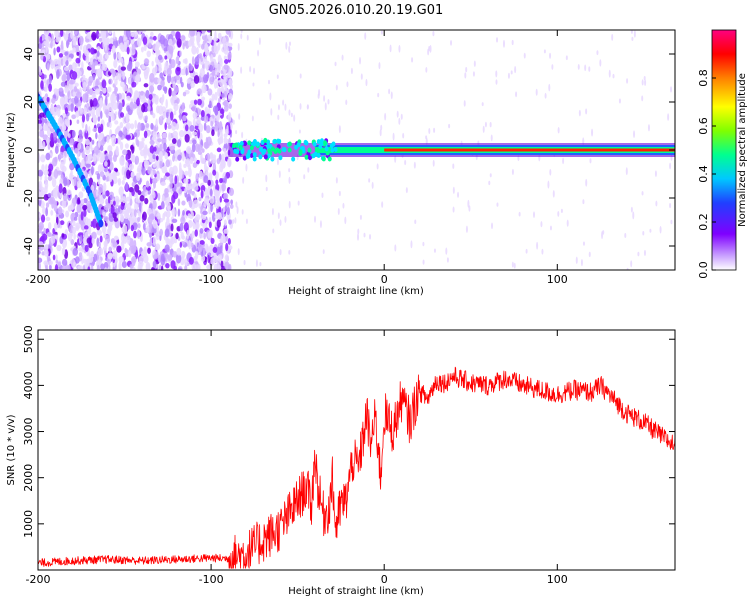  What do you see at coordinates (557, 279) in the screenshot?
I see `x-tick-label: 100` at bounding box center [557, 279].